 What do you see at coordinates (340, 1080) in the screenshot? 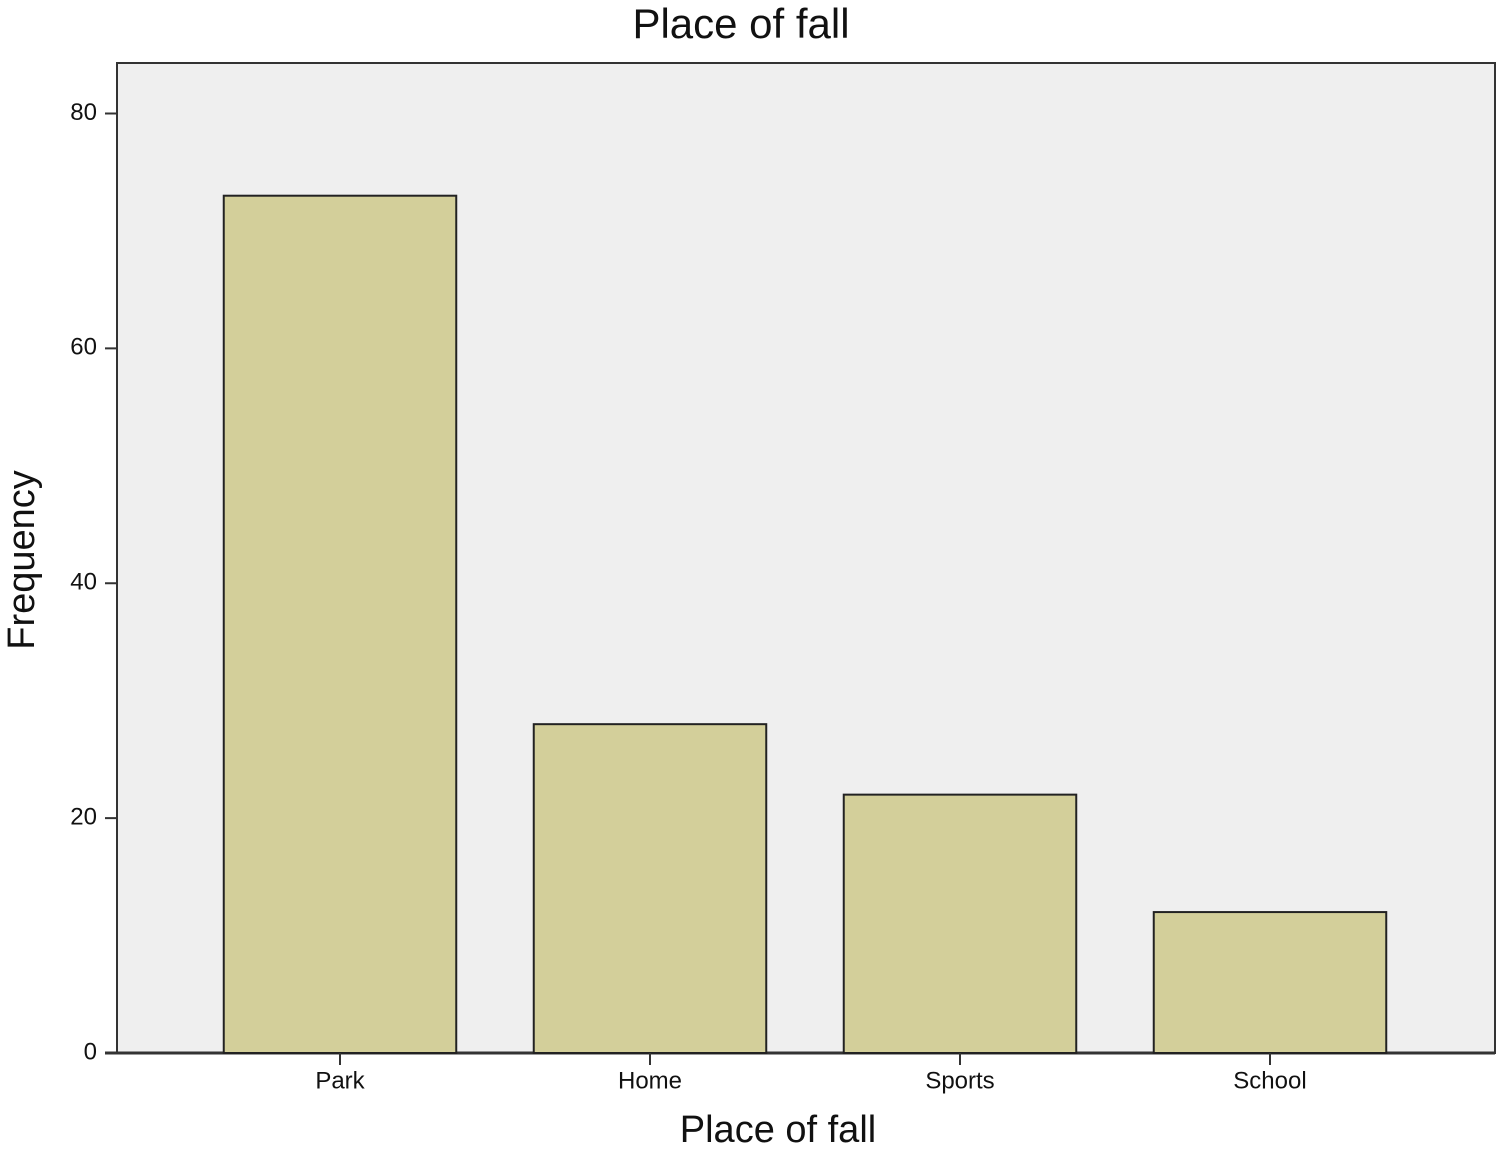
I see `x-tick-label: Park` at bounding box center [340, 1080].